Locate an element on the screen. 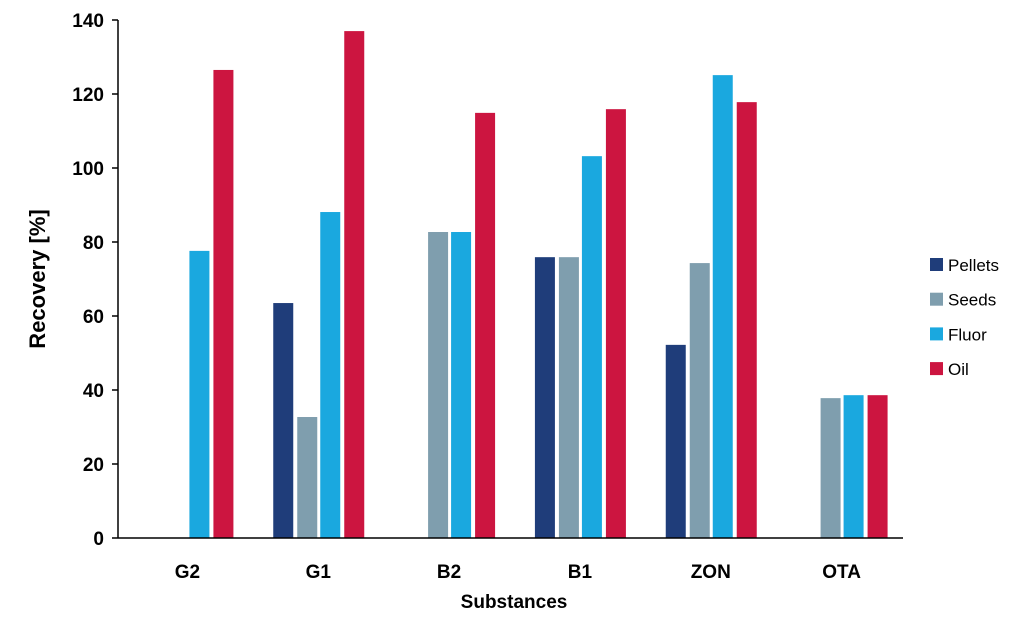 The width and height of the screenshot is (1022, 640). bar-fluor-g2 is located at coordinates (199, 394).